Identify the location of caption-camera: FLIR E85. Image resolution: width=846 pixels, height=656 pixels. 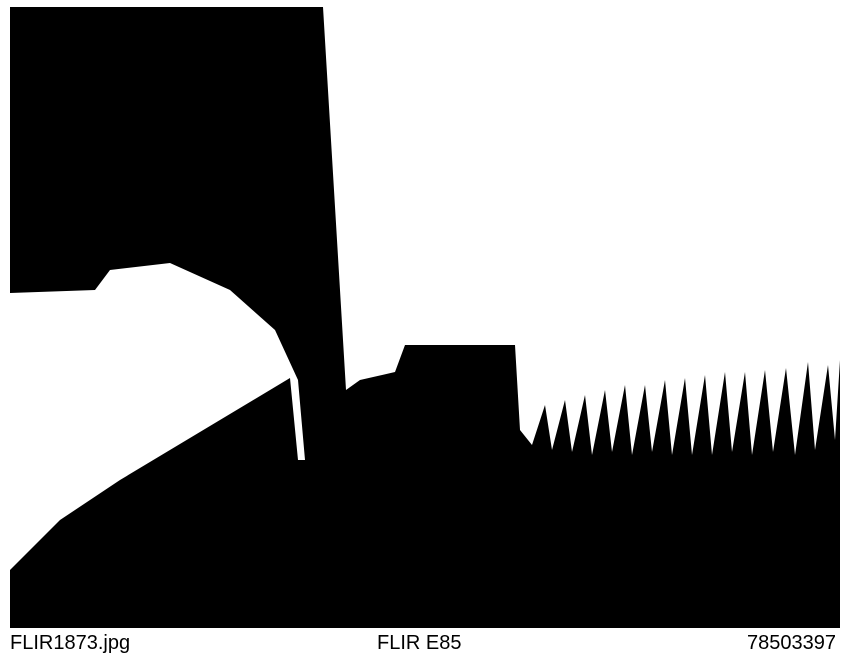
(419, 643).